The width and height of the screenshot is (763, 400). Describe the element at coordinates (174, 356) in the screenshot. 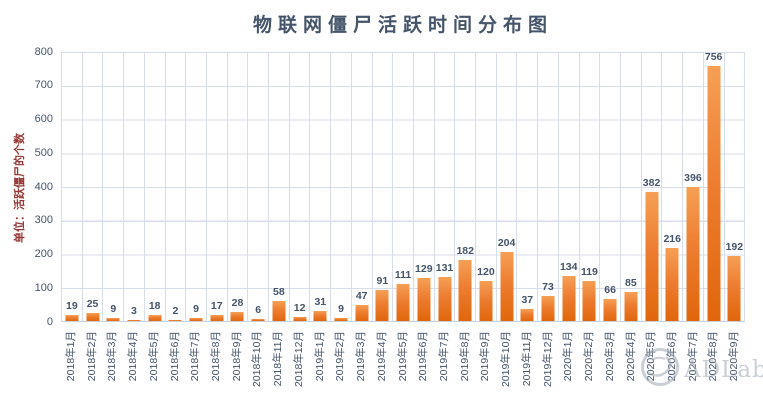

I see `x-axis-label: 2018年6月` at that location.